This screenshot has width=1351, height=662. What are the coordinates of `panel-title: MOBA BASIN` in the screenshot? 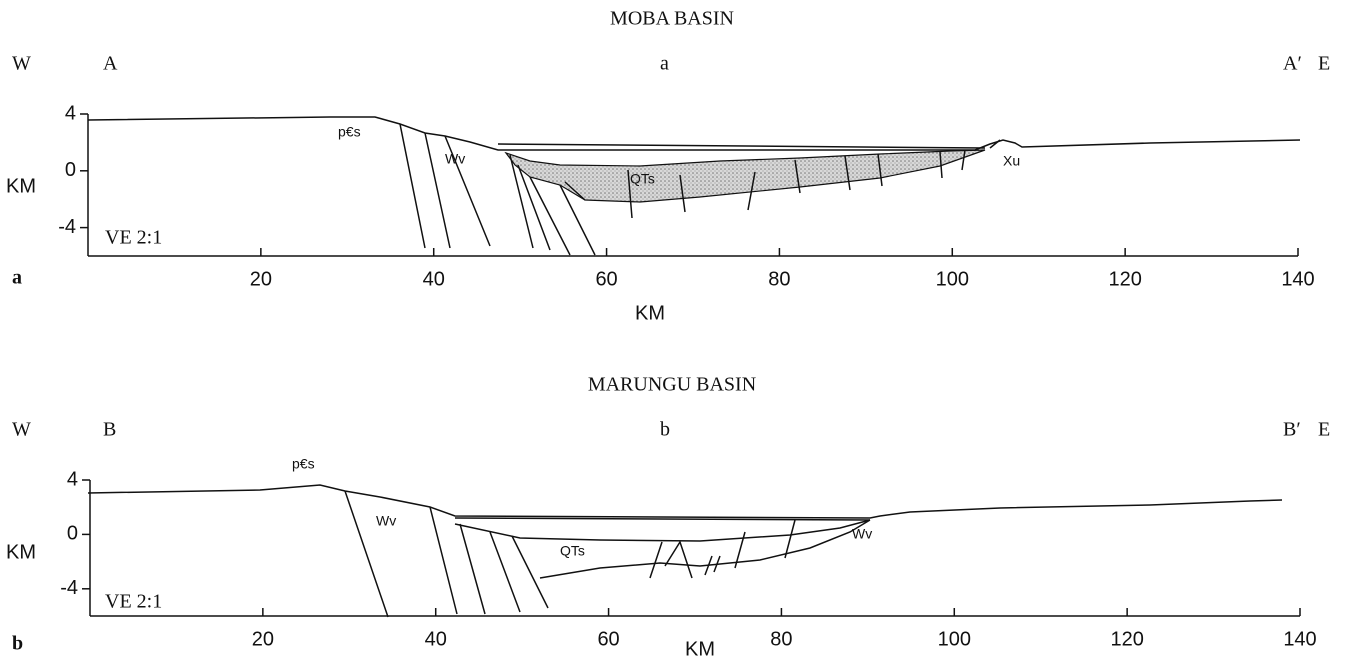 It's located at (672, 19).